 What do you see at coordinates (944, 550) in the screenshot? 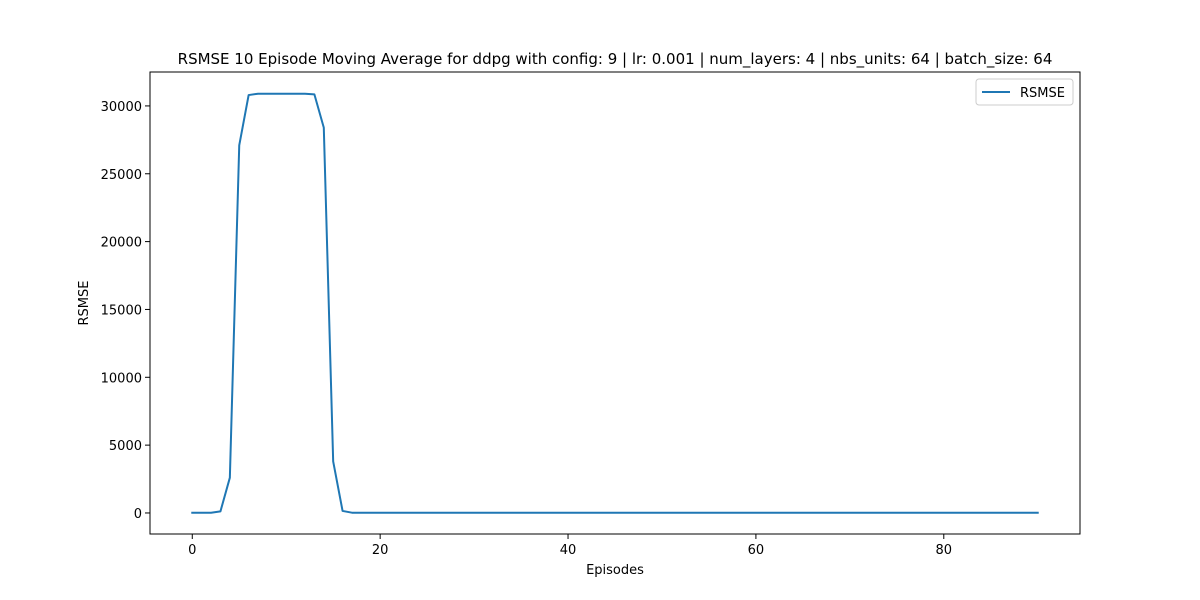
I see `x-tick-label-80: 80` at bounding box center [944, 550].